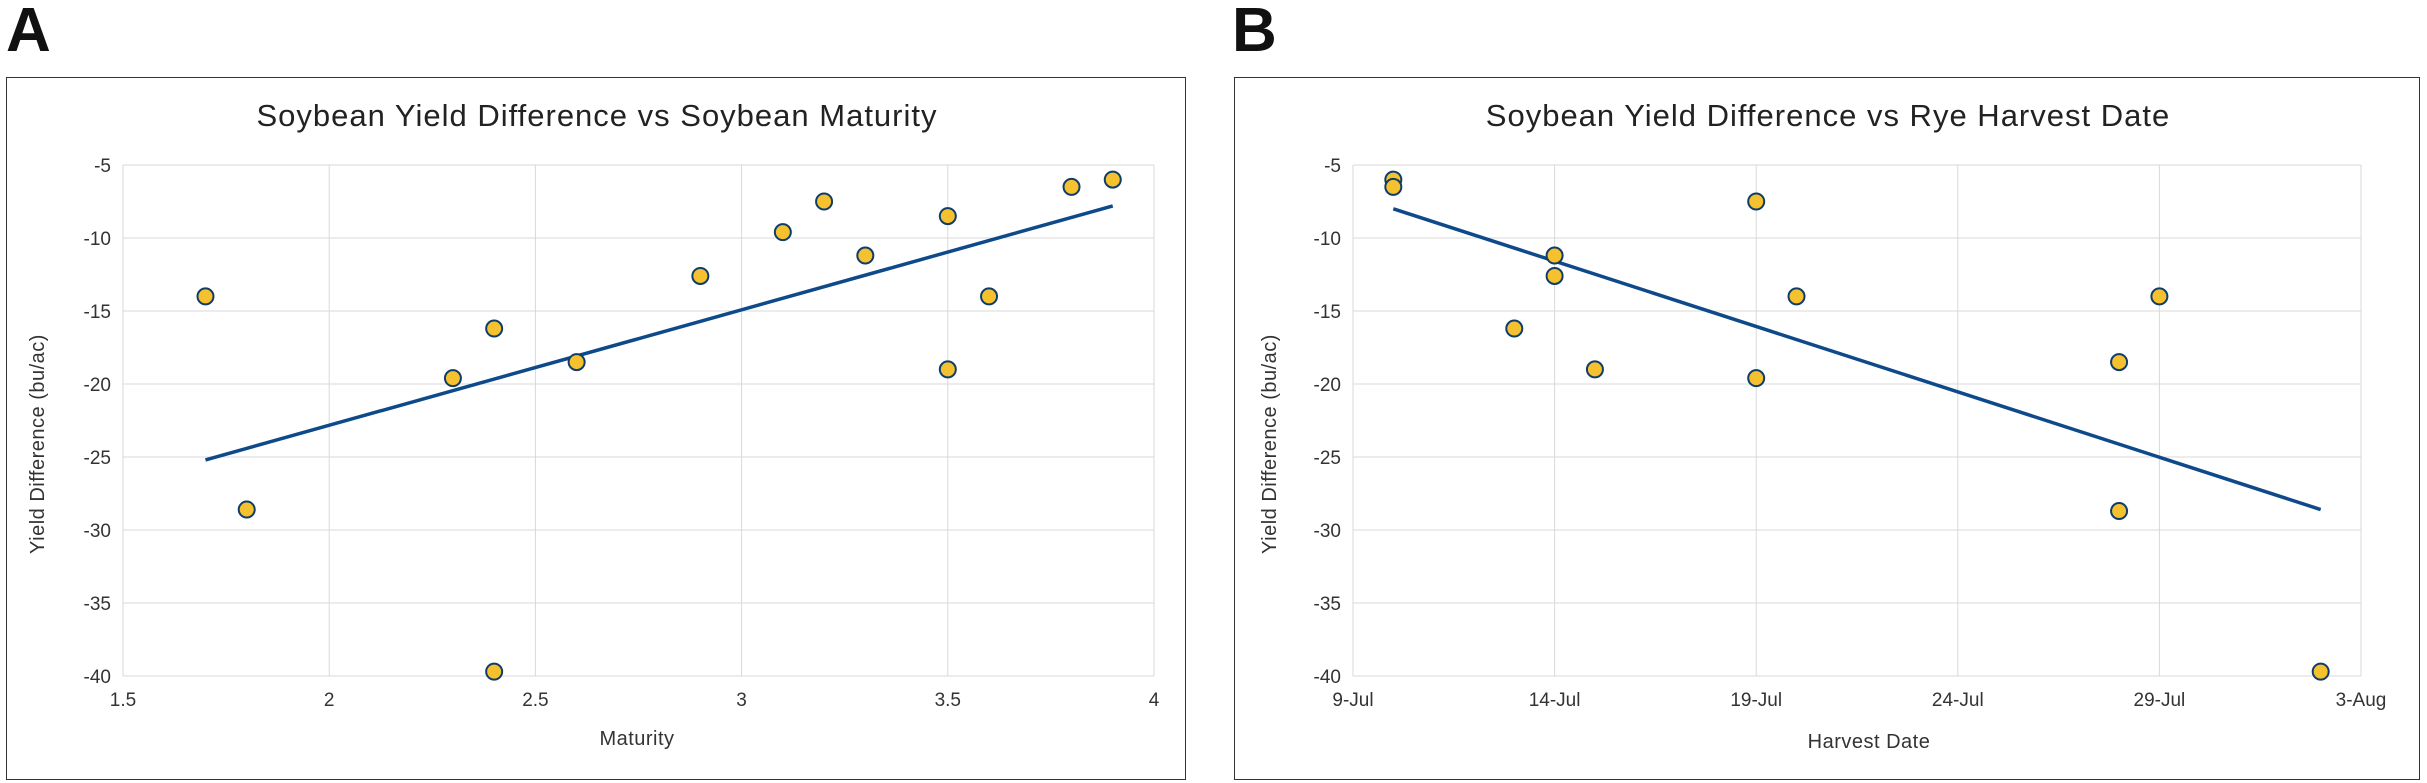  Describe the element at coordinates (948, 700) in the screenshot. I see `x-tick-label: 3.5` at that location.